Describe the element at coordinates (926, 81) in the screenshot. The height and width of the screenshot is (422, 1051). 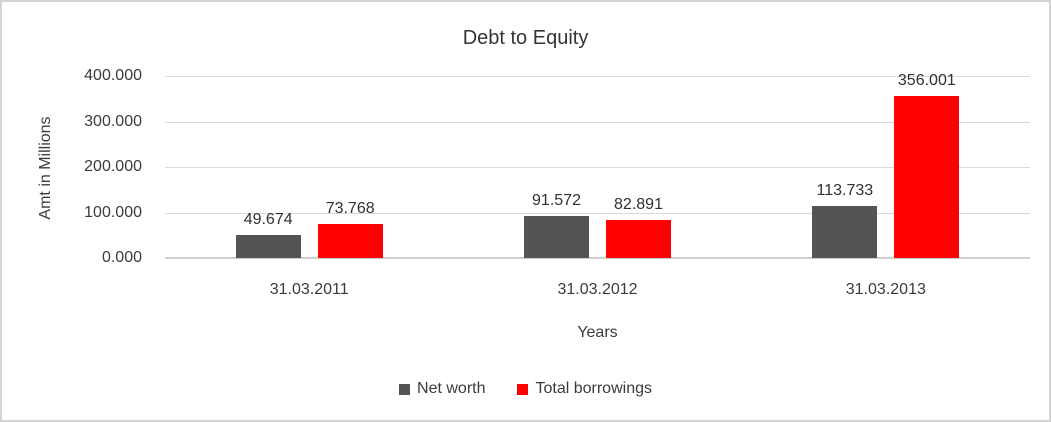
I see `data-label-total-borrowings-31-03-2013: 356.001` at that location.